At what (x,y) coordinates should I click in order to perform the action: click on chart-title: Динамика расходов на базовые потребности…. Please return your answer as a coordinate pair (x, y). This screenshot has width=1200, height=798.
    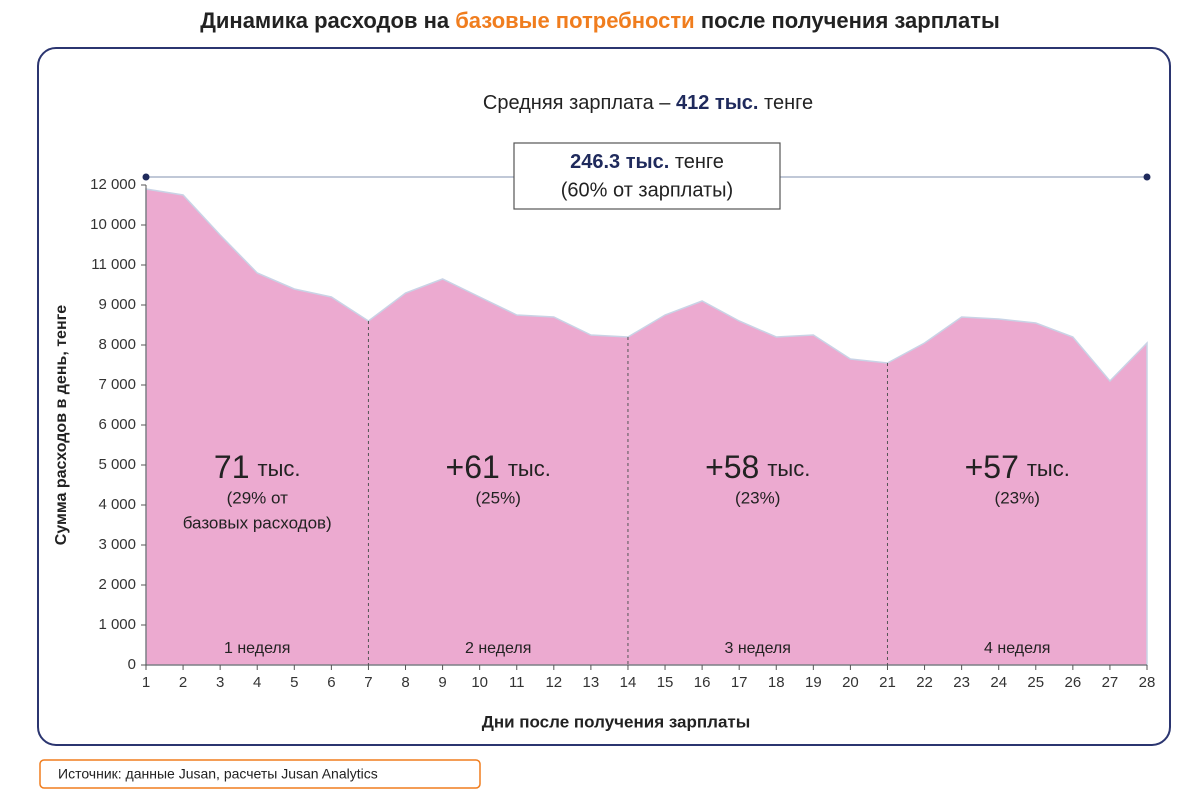
    Looking at the image, I should click on (600, 20).